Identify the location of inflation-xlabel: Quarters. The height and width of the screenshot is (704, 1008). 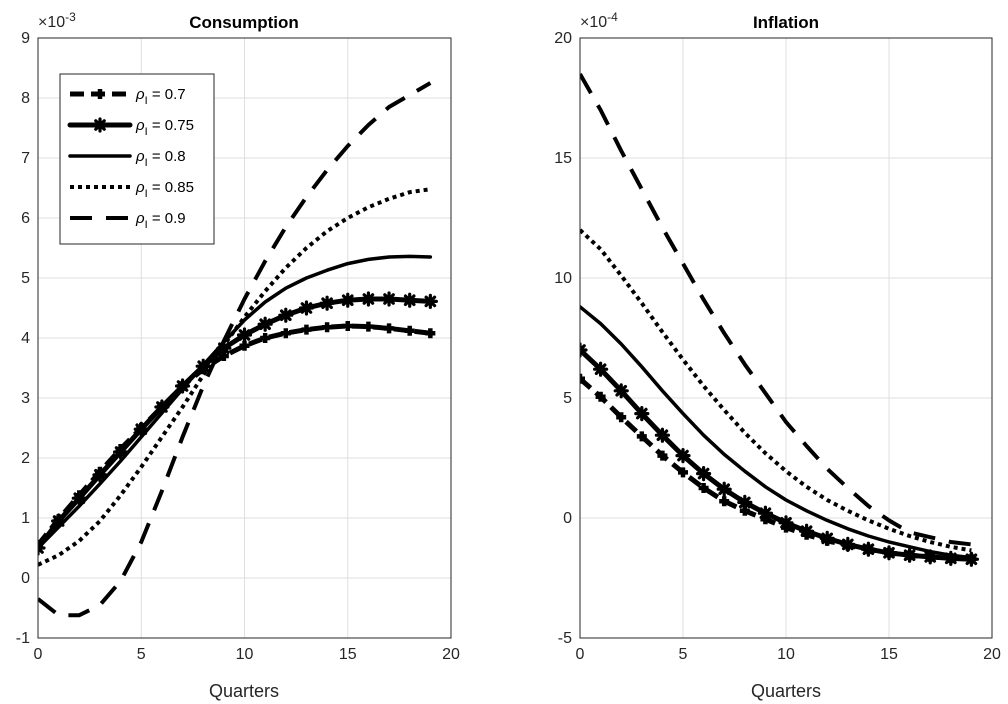
(786, 691).